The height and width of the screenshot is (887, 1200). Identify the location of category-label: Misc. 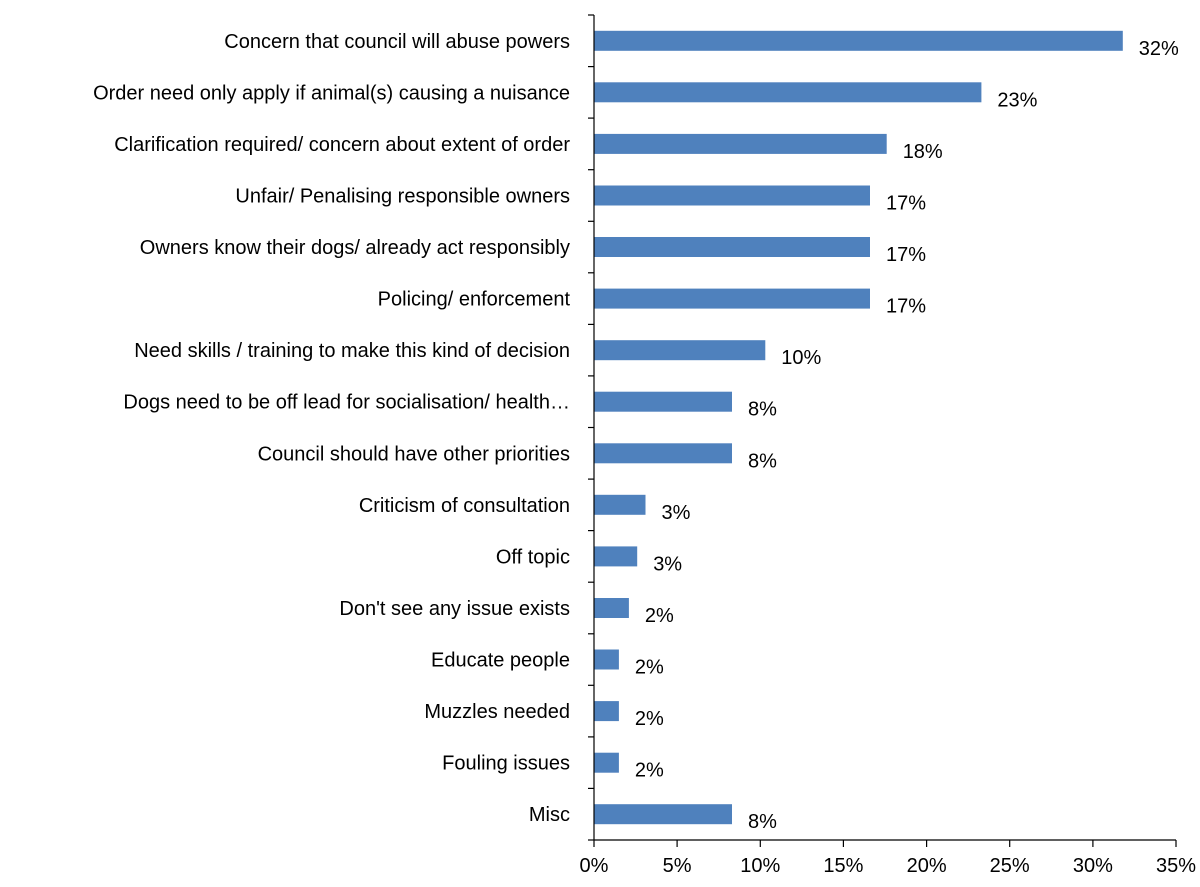
(549, 815).